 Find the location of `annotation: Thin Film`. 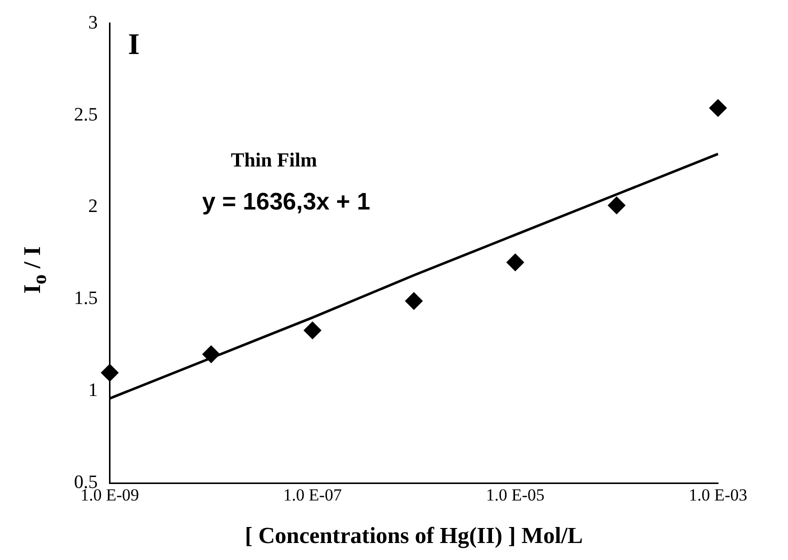

annotation: Thin Film is located at coordinates (274, 160).